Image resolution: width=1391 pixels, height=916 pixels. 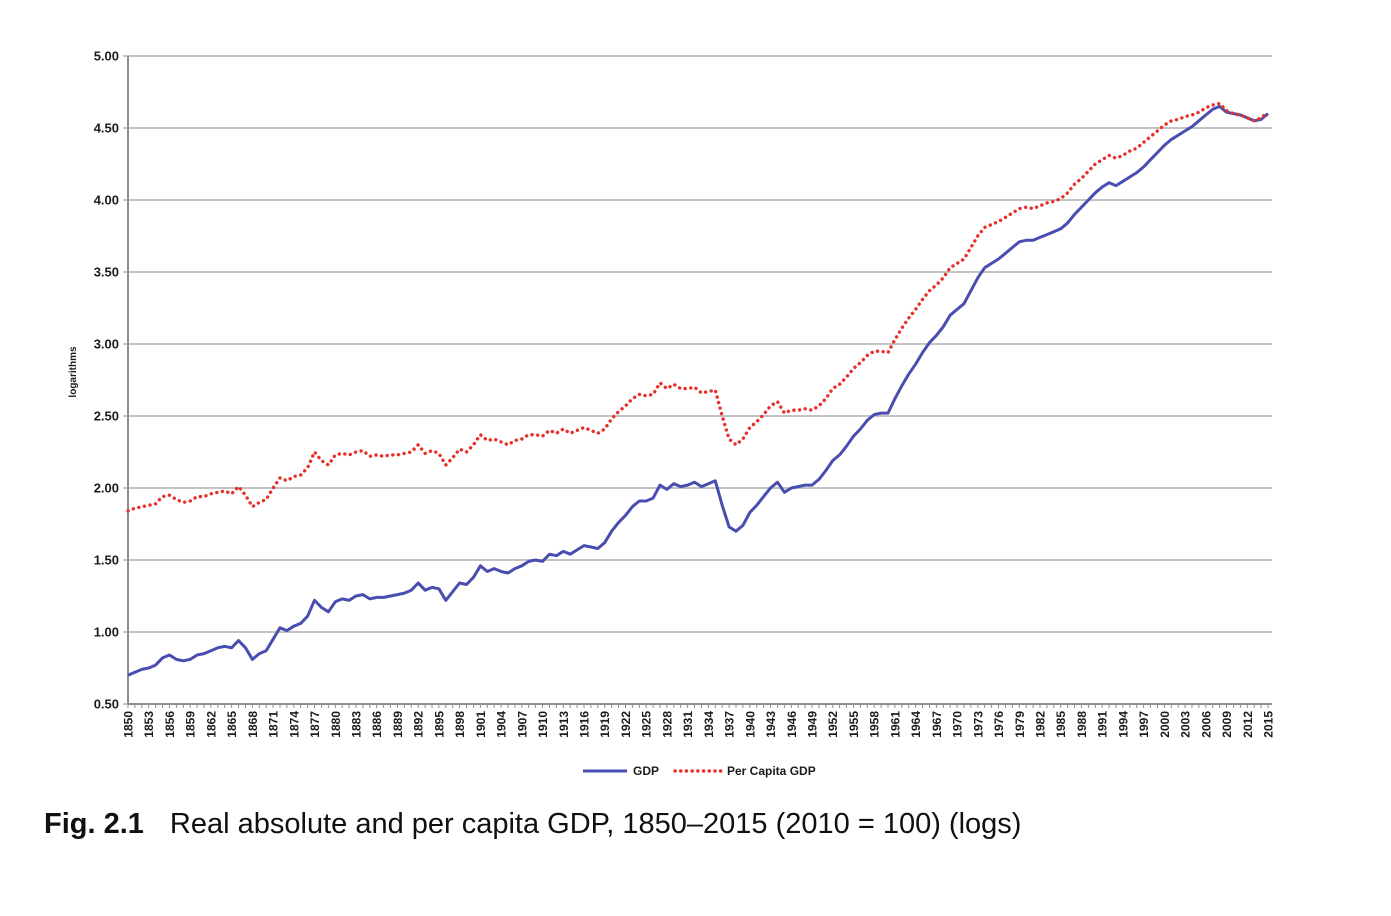 I want to click on x-axis-label: 1889, so click(x=398, y=724).